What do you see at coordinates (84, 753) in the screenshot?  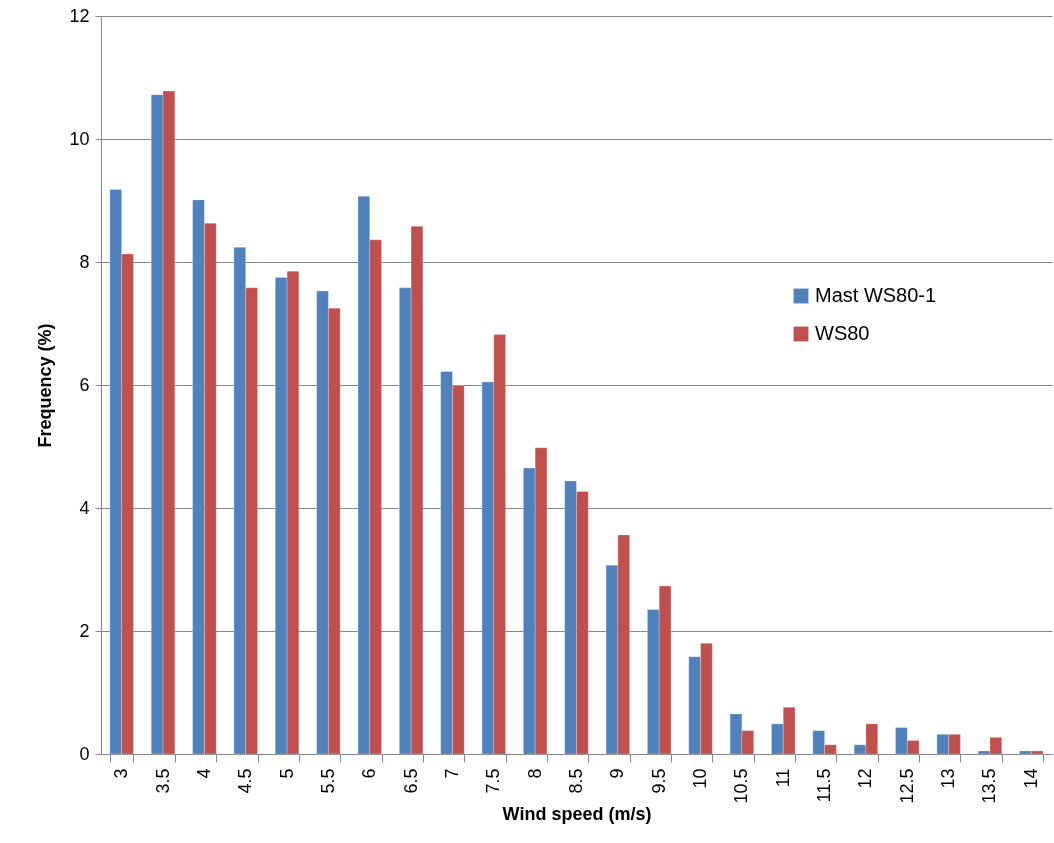 I see `y-tick-label: 0` at bounding box center [84, 753].